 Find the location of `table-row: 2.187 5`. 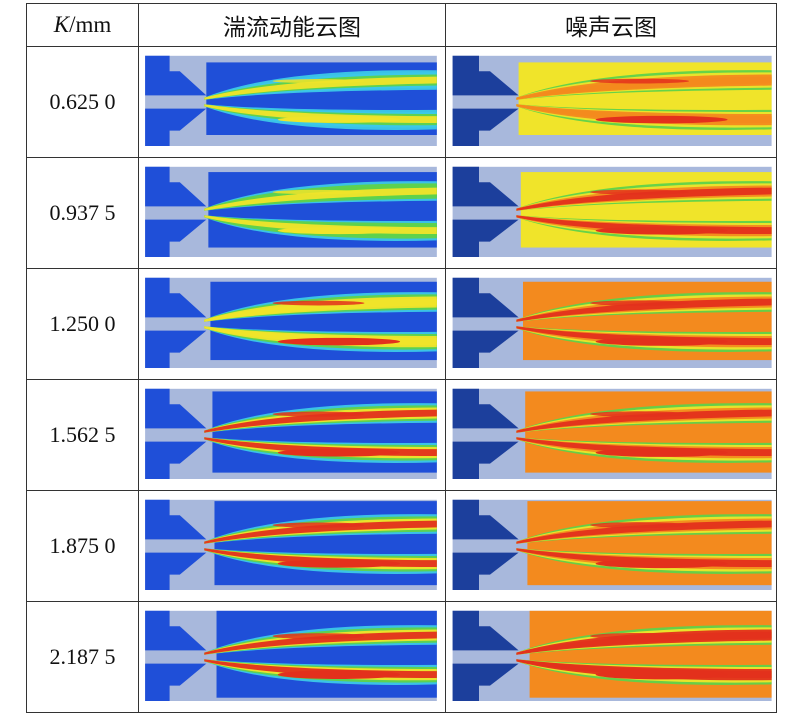

table-row: 2.187 5 is located at coordinates (401, 657).